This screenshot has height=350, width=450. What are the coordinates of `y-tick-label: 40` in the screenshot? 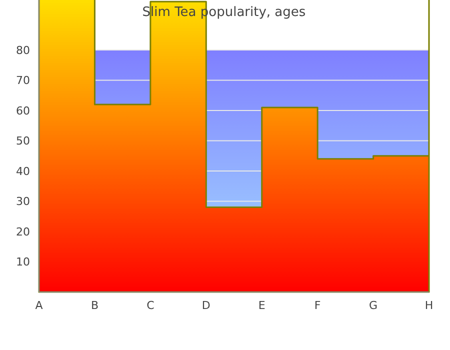 It's located at (23, 171).